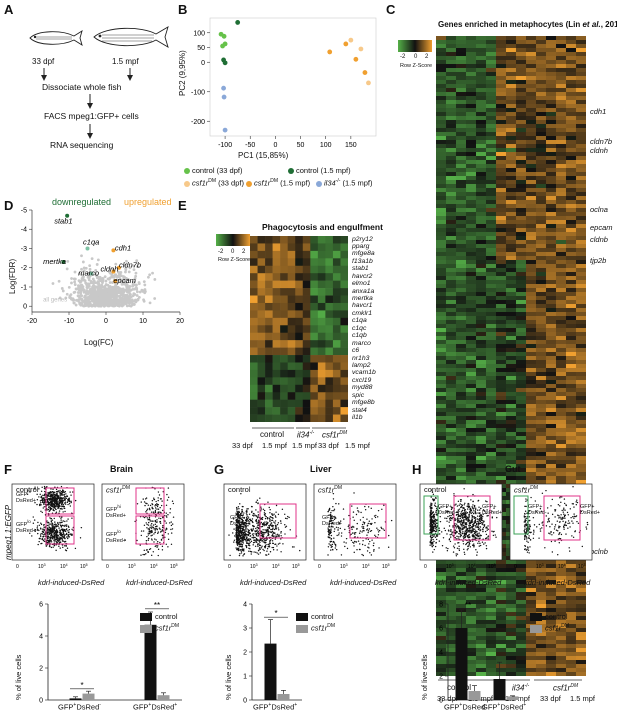  I want to click on c-age-2: 1.5 mpf, so click(481, 698).